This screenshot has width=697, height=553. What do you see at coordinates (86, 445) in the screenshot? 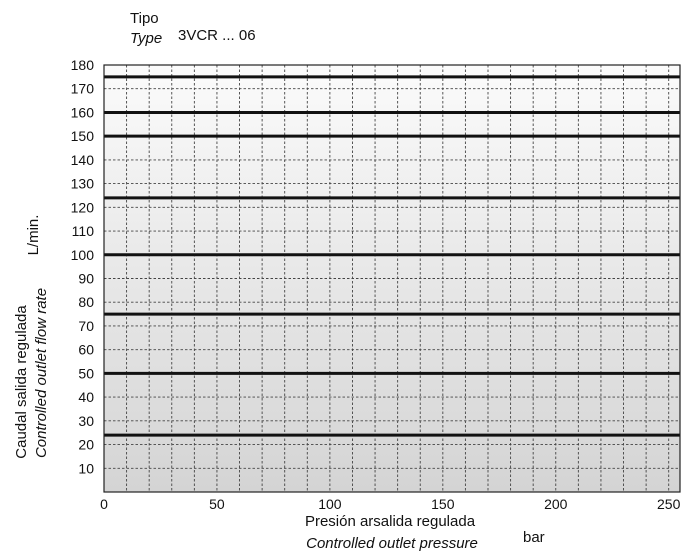
I see `y-tick-label: 20` at bounding box center [86, 445].